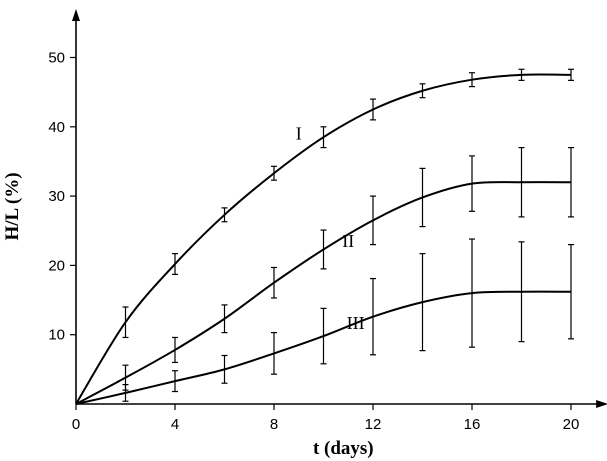  Describe the element at coordinates (356, 323) in the screenshot. I see `series-label: III` at that location.